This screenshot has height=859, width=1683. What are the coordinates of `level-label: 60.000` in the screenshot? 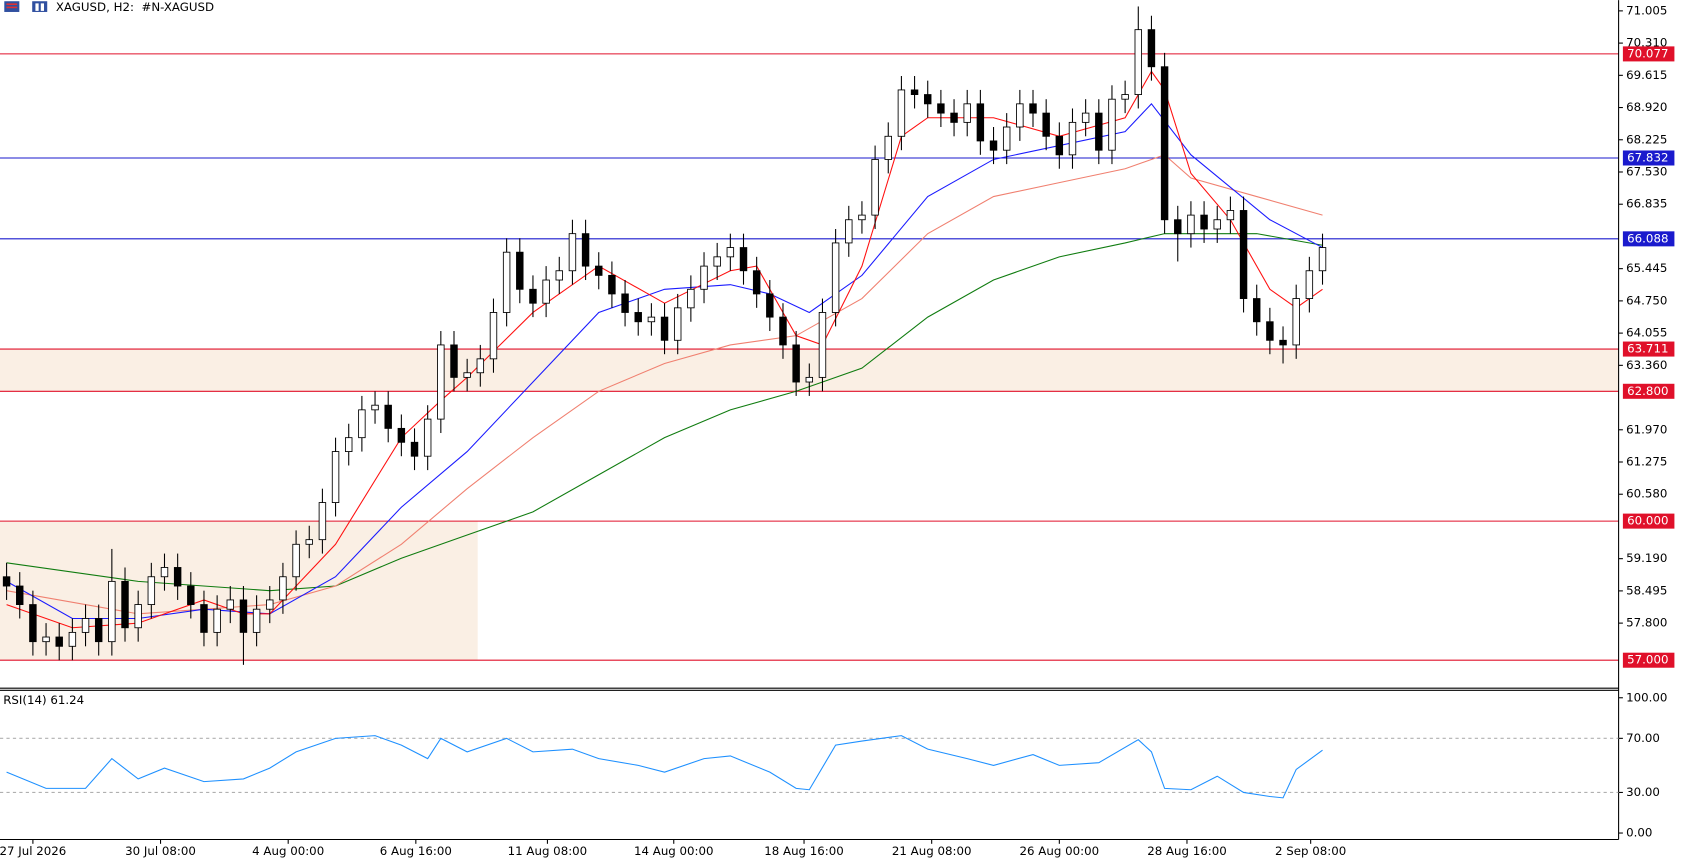 It's located at (1647, 521).